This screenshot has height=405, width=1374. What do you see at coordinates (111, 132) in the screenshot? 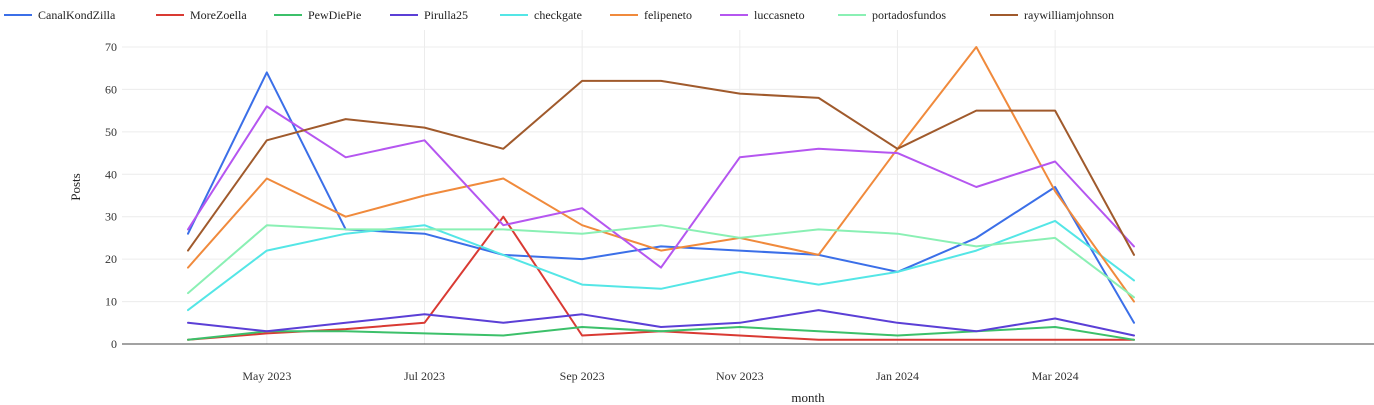
I see `y-tick-label: 50` at bounding box center [111, 132].